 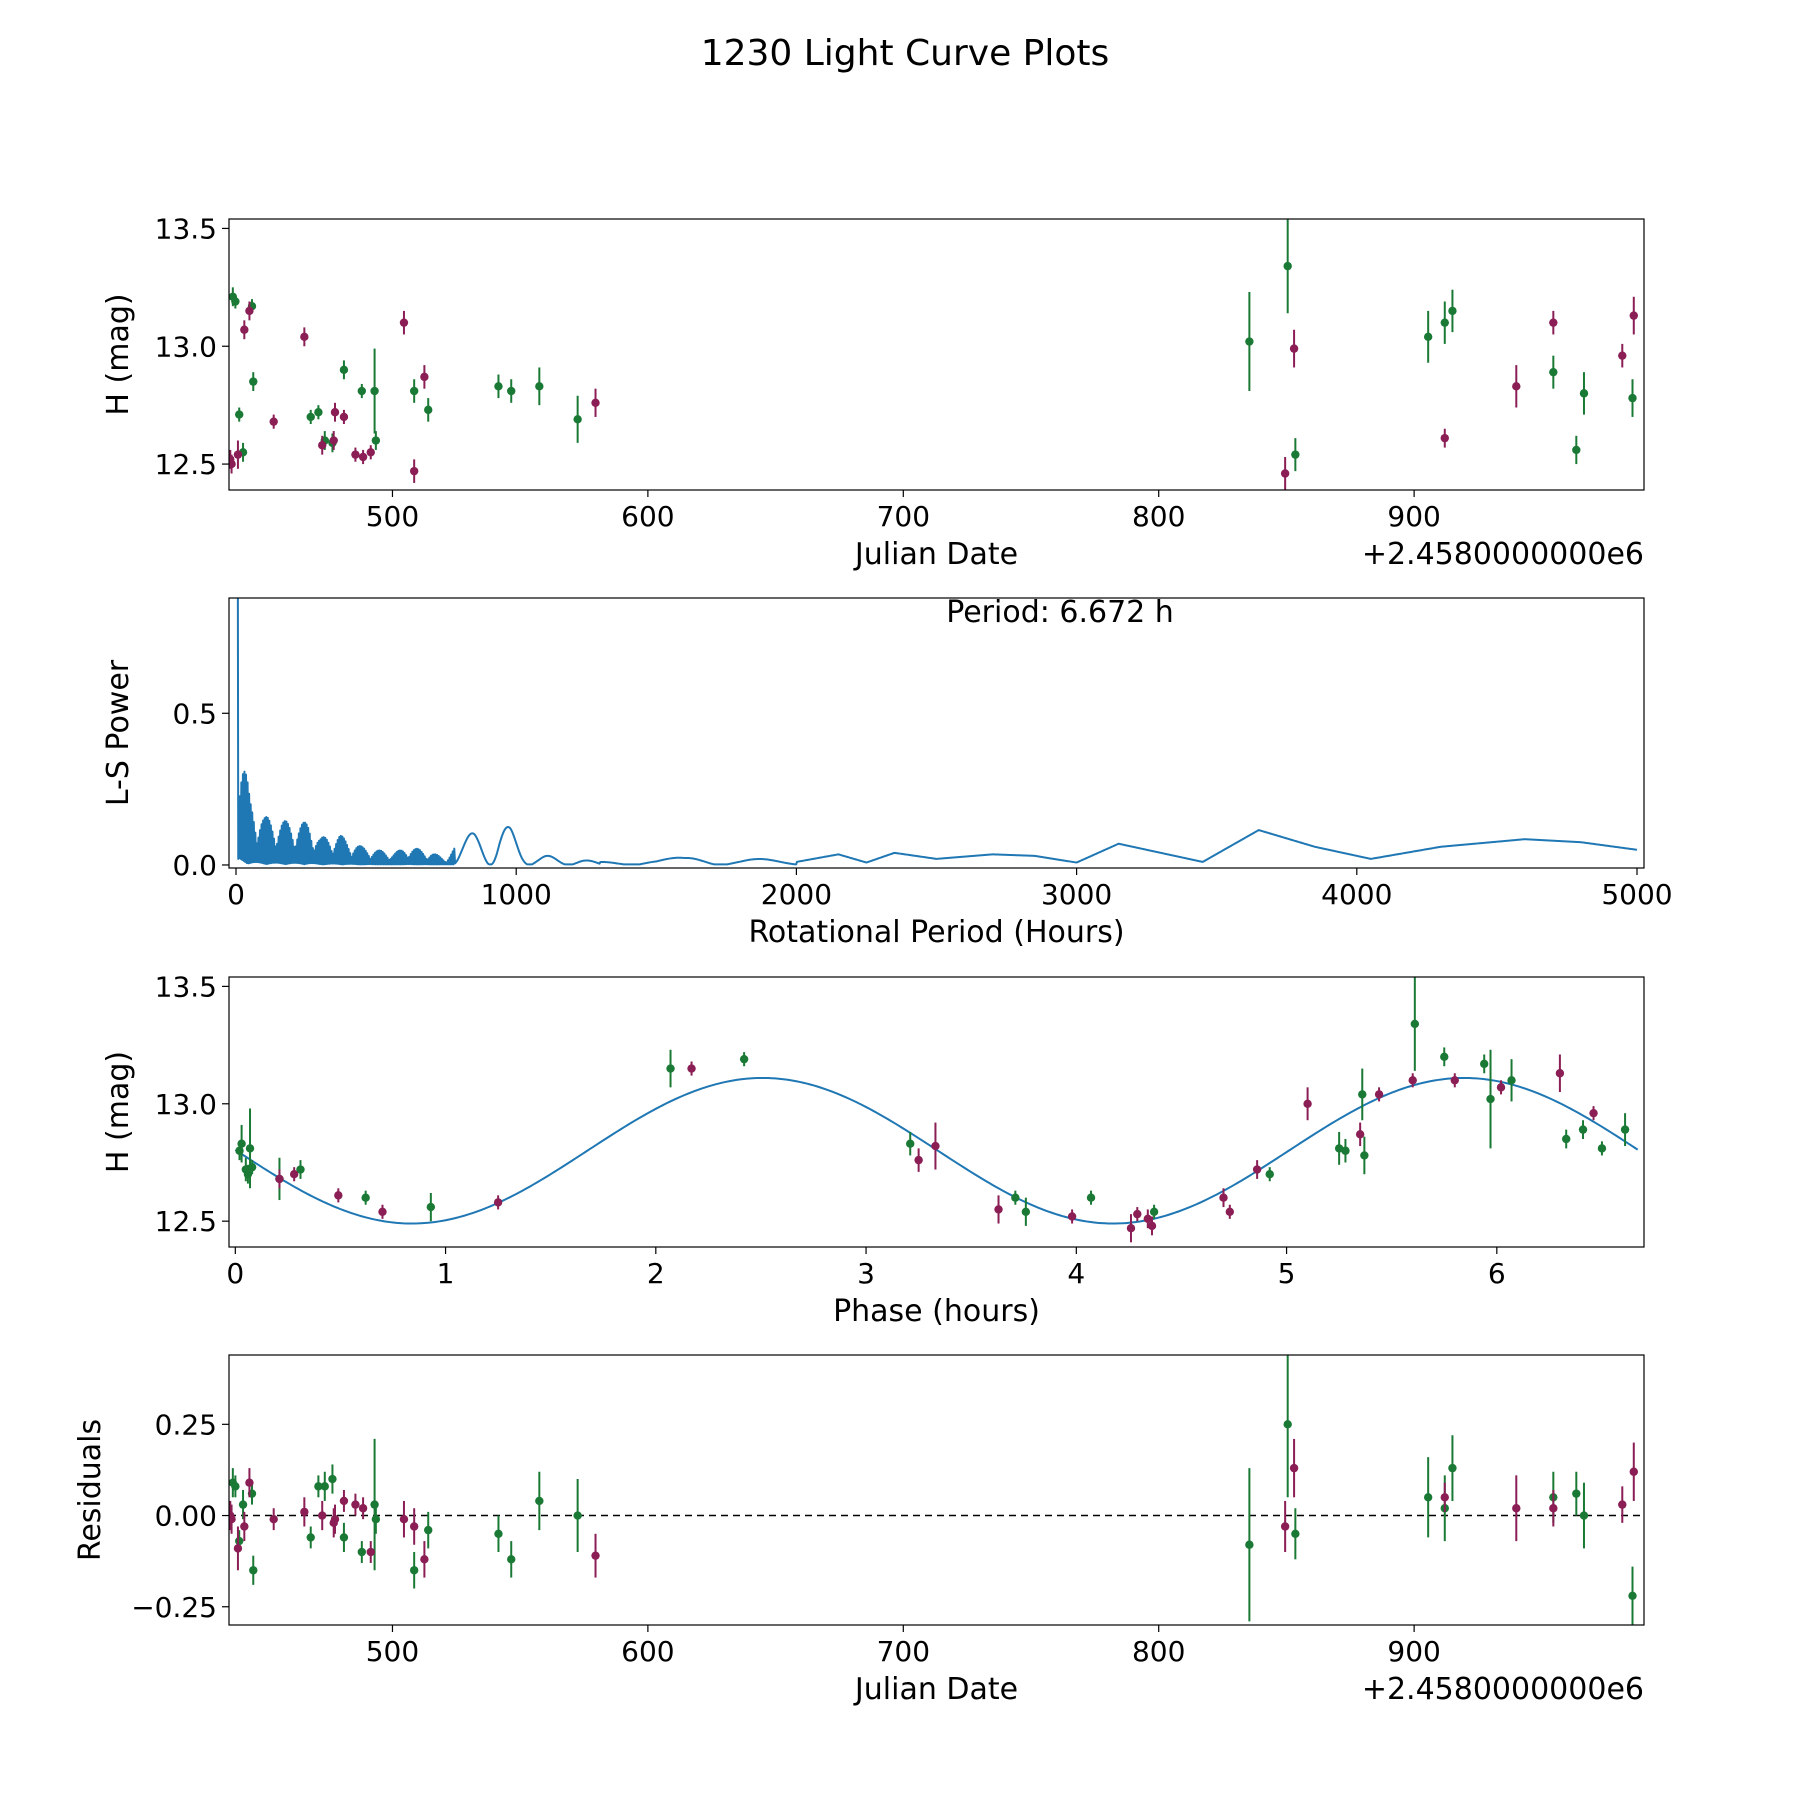 I want to click on periodogram-x-label: Rotational Period (Hours), so click(x=936, y=932).